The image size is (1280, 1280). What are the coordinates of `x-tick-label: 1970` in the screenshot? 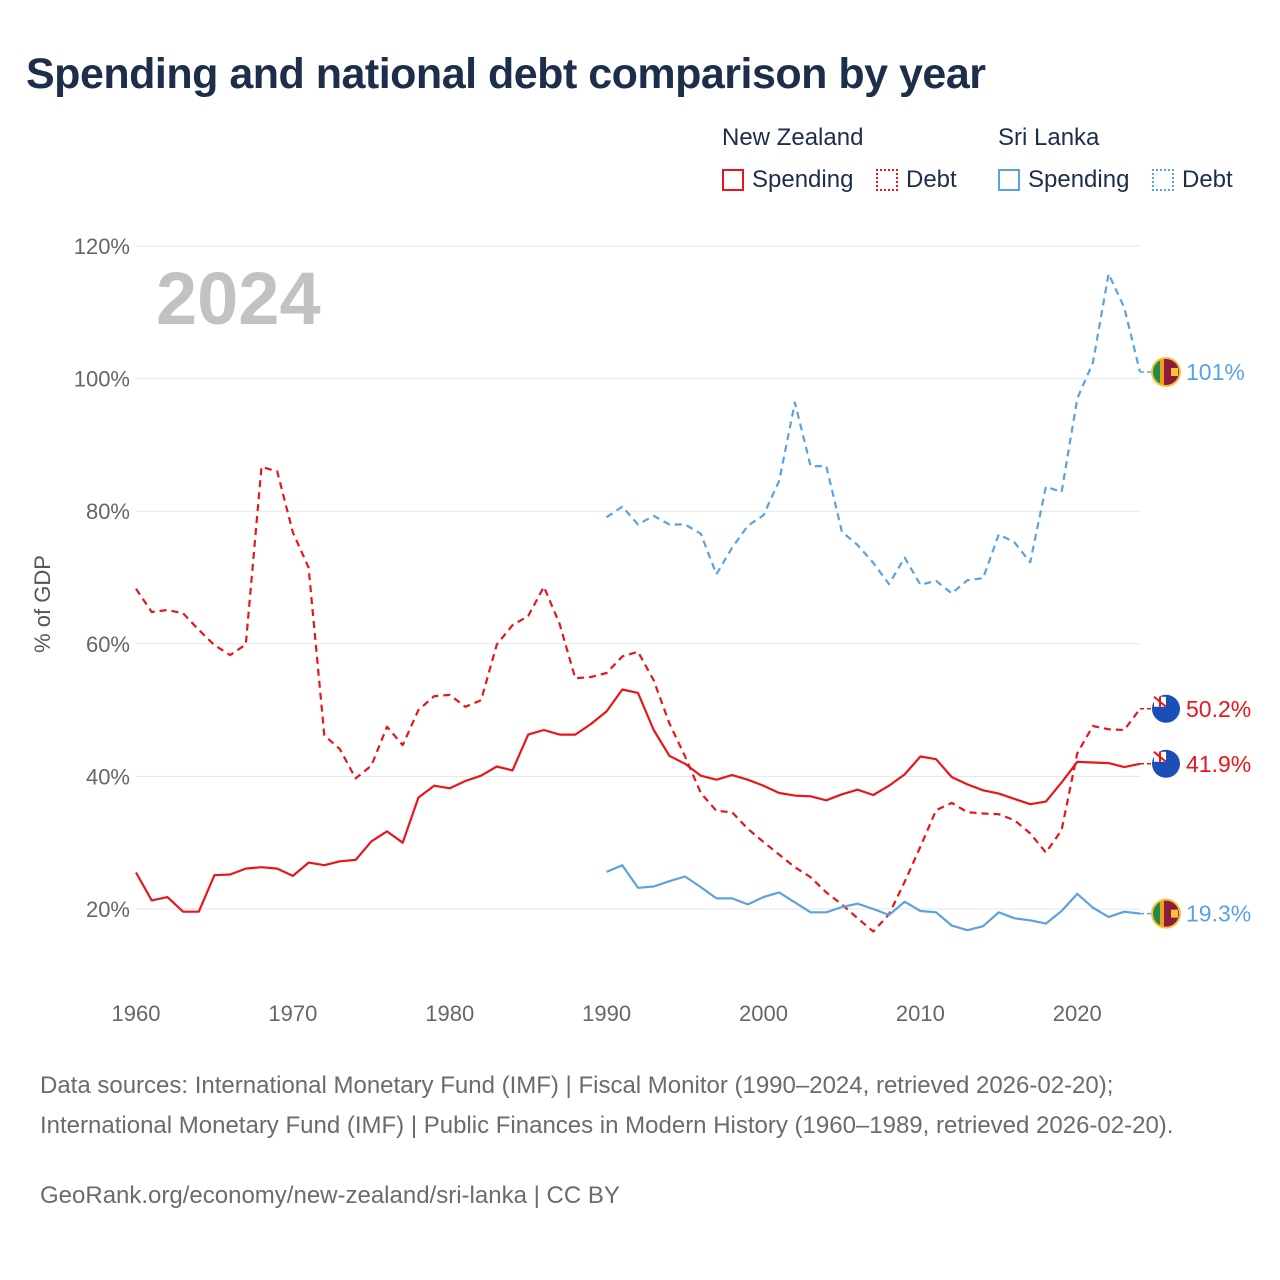 It's located at (292, 1013).